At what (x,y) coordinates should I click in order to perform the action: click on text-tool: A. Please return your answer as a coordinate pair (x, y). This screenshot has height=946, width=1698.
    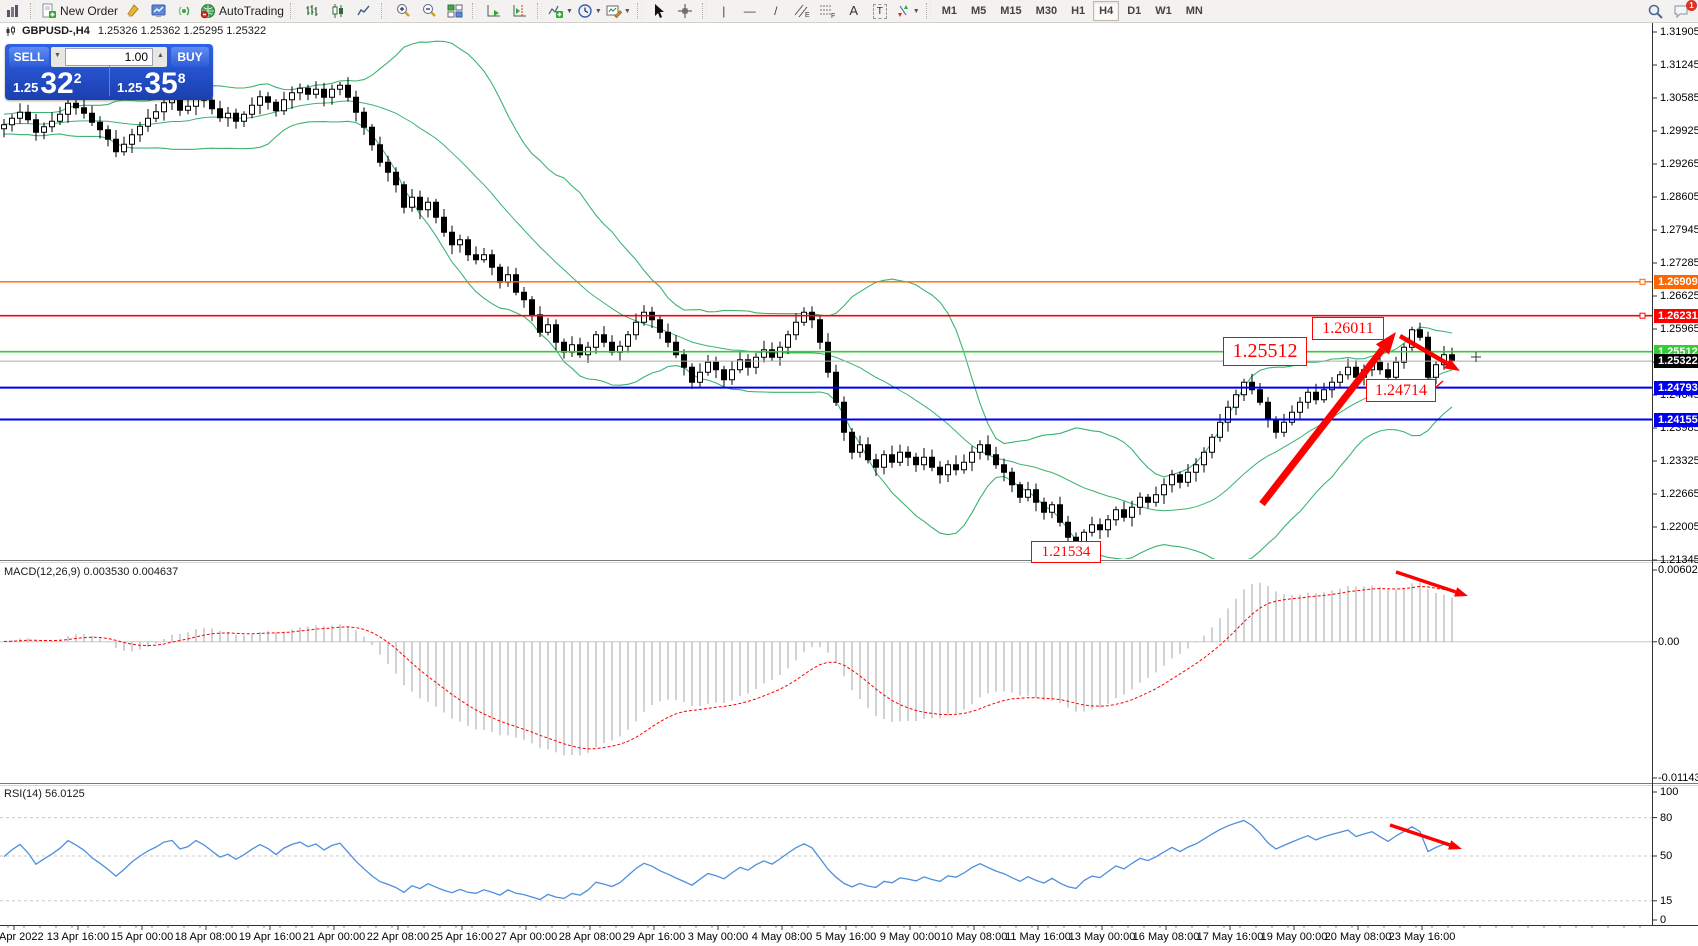
    Looking at the image, I should click on (854, 11).